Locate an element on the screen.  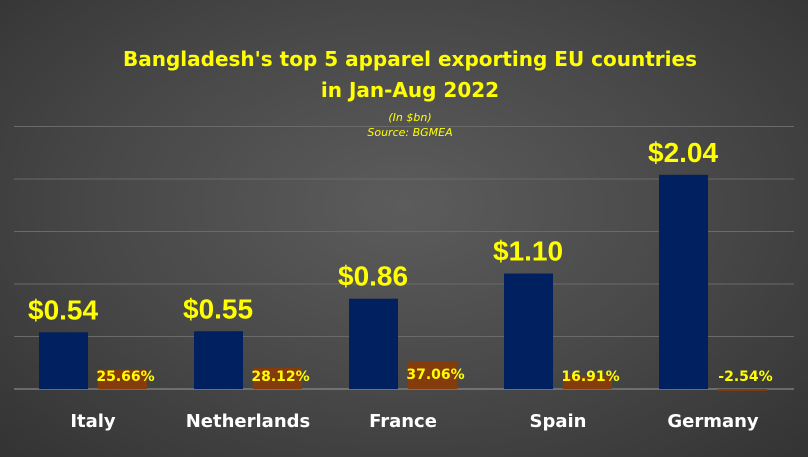
growth-rate-label: -2.54% is located at coordinates (745, 377).